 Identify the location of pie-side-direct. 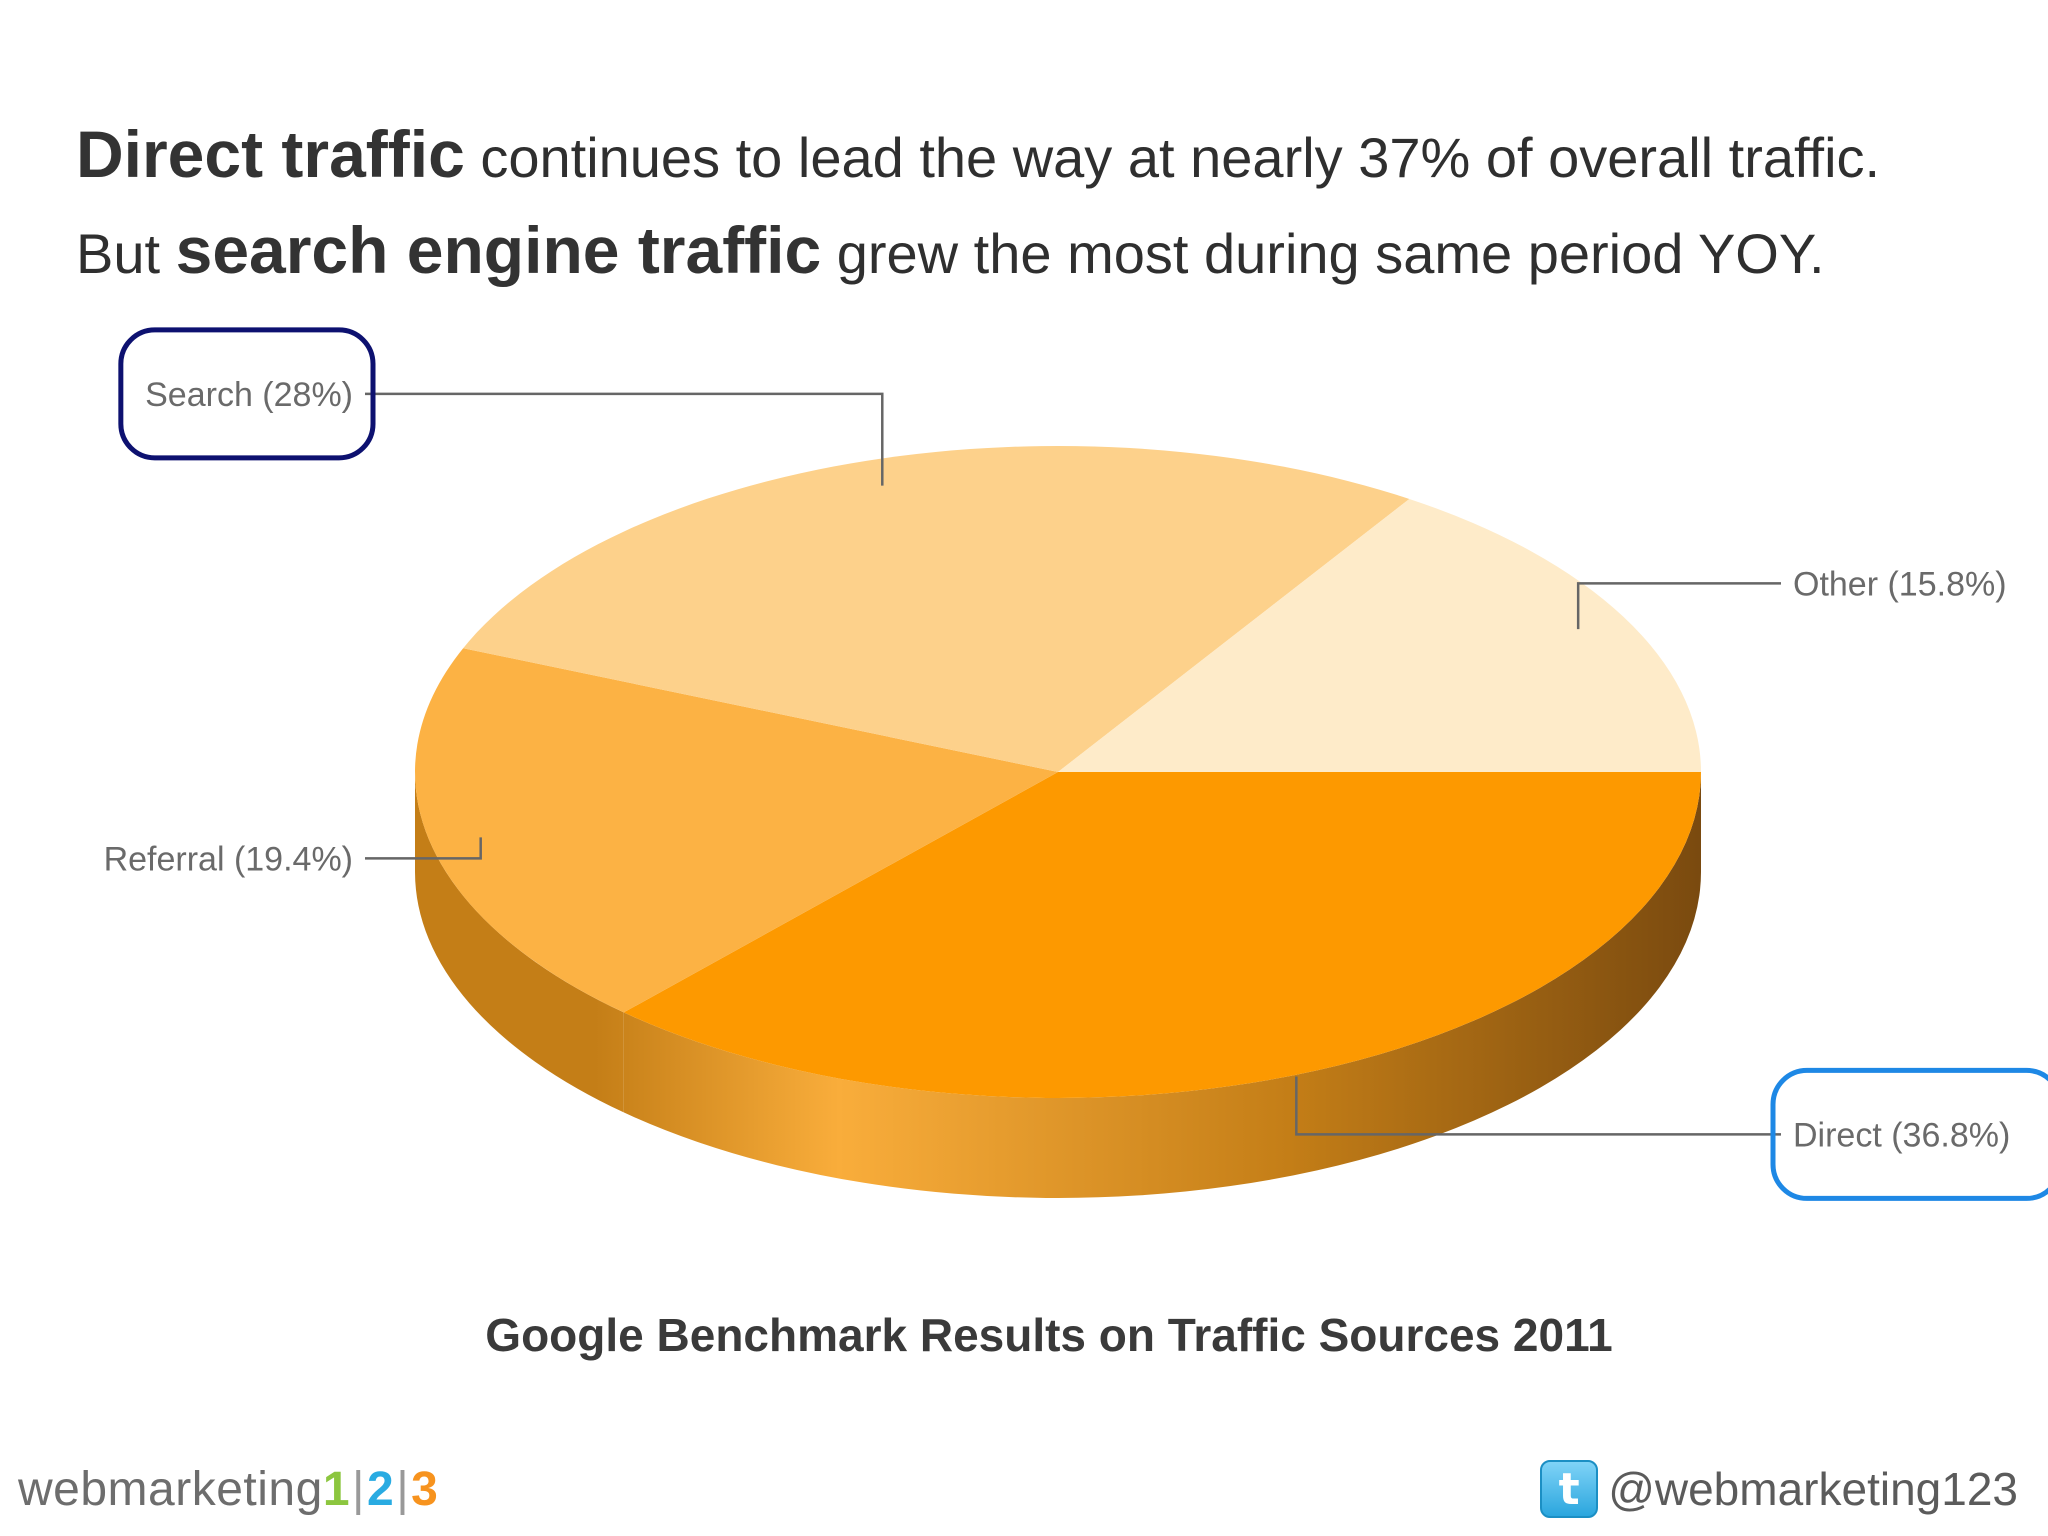
(1162, 985).